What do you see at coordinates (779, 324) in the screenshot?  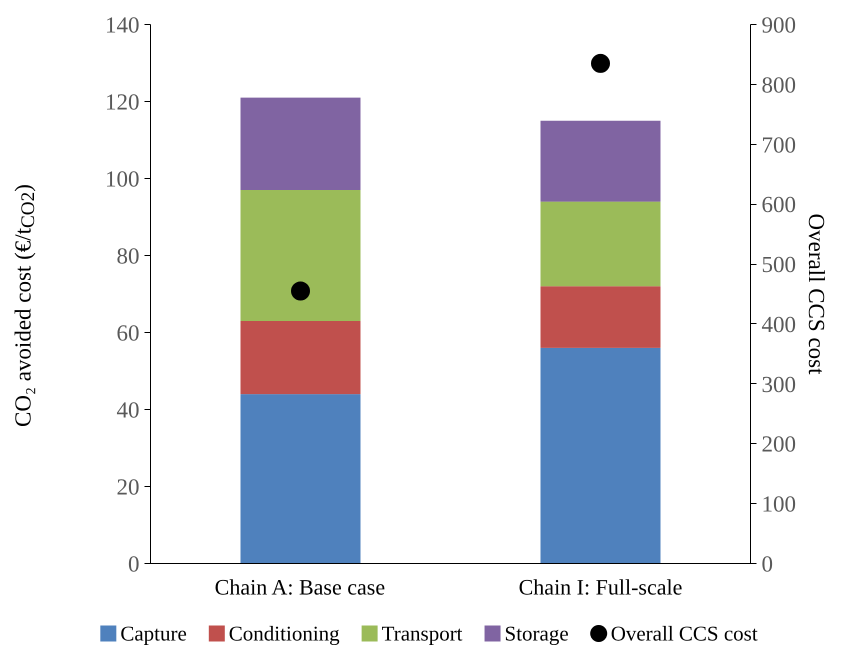 I see `y2-tick-label: 400` at bounding box center [779, 324].